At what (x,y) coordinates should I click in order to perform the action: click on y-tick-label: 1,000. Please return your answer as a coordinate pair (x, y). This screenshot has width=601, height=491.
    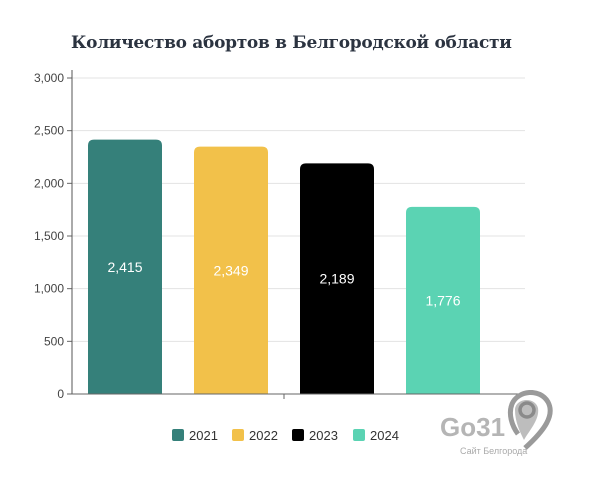
    Looking at the image, I should click on (49, 289).